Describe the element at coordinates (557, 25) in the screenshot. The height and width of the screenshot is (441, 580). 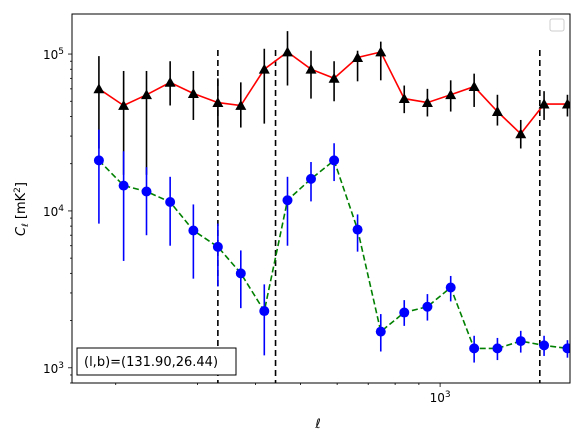
I see `legend-box` at that location.